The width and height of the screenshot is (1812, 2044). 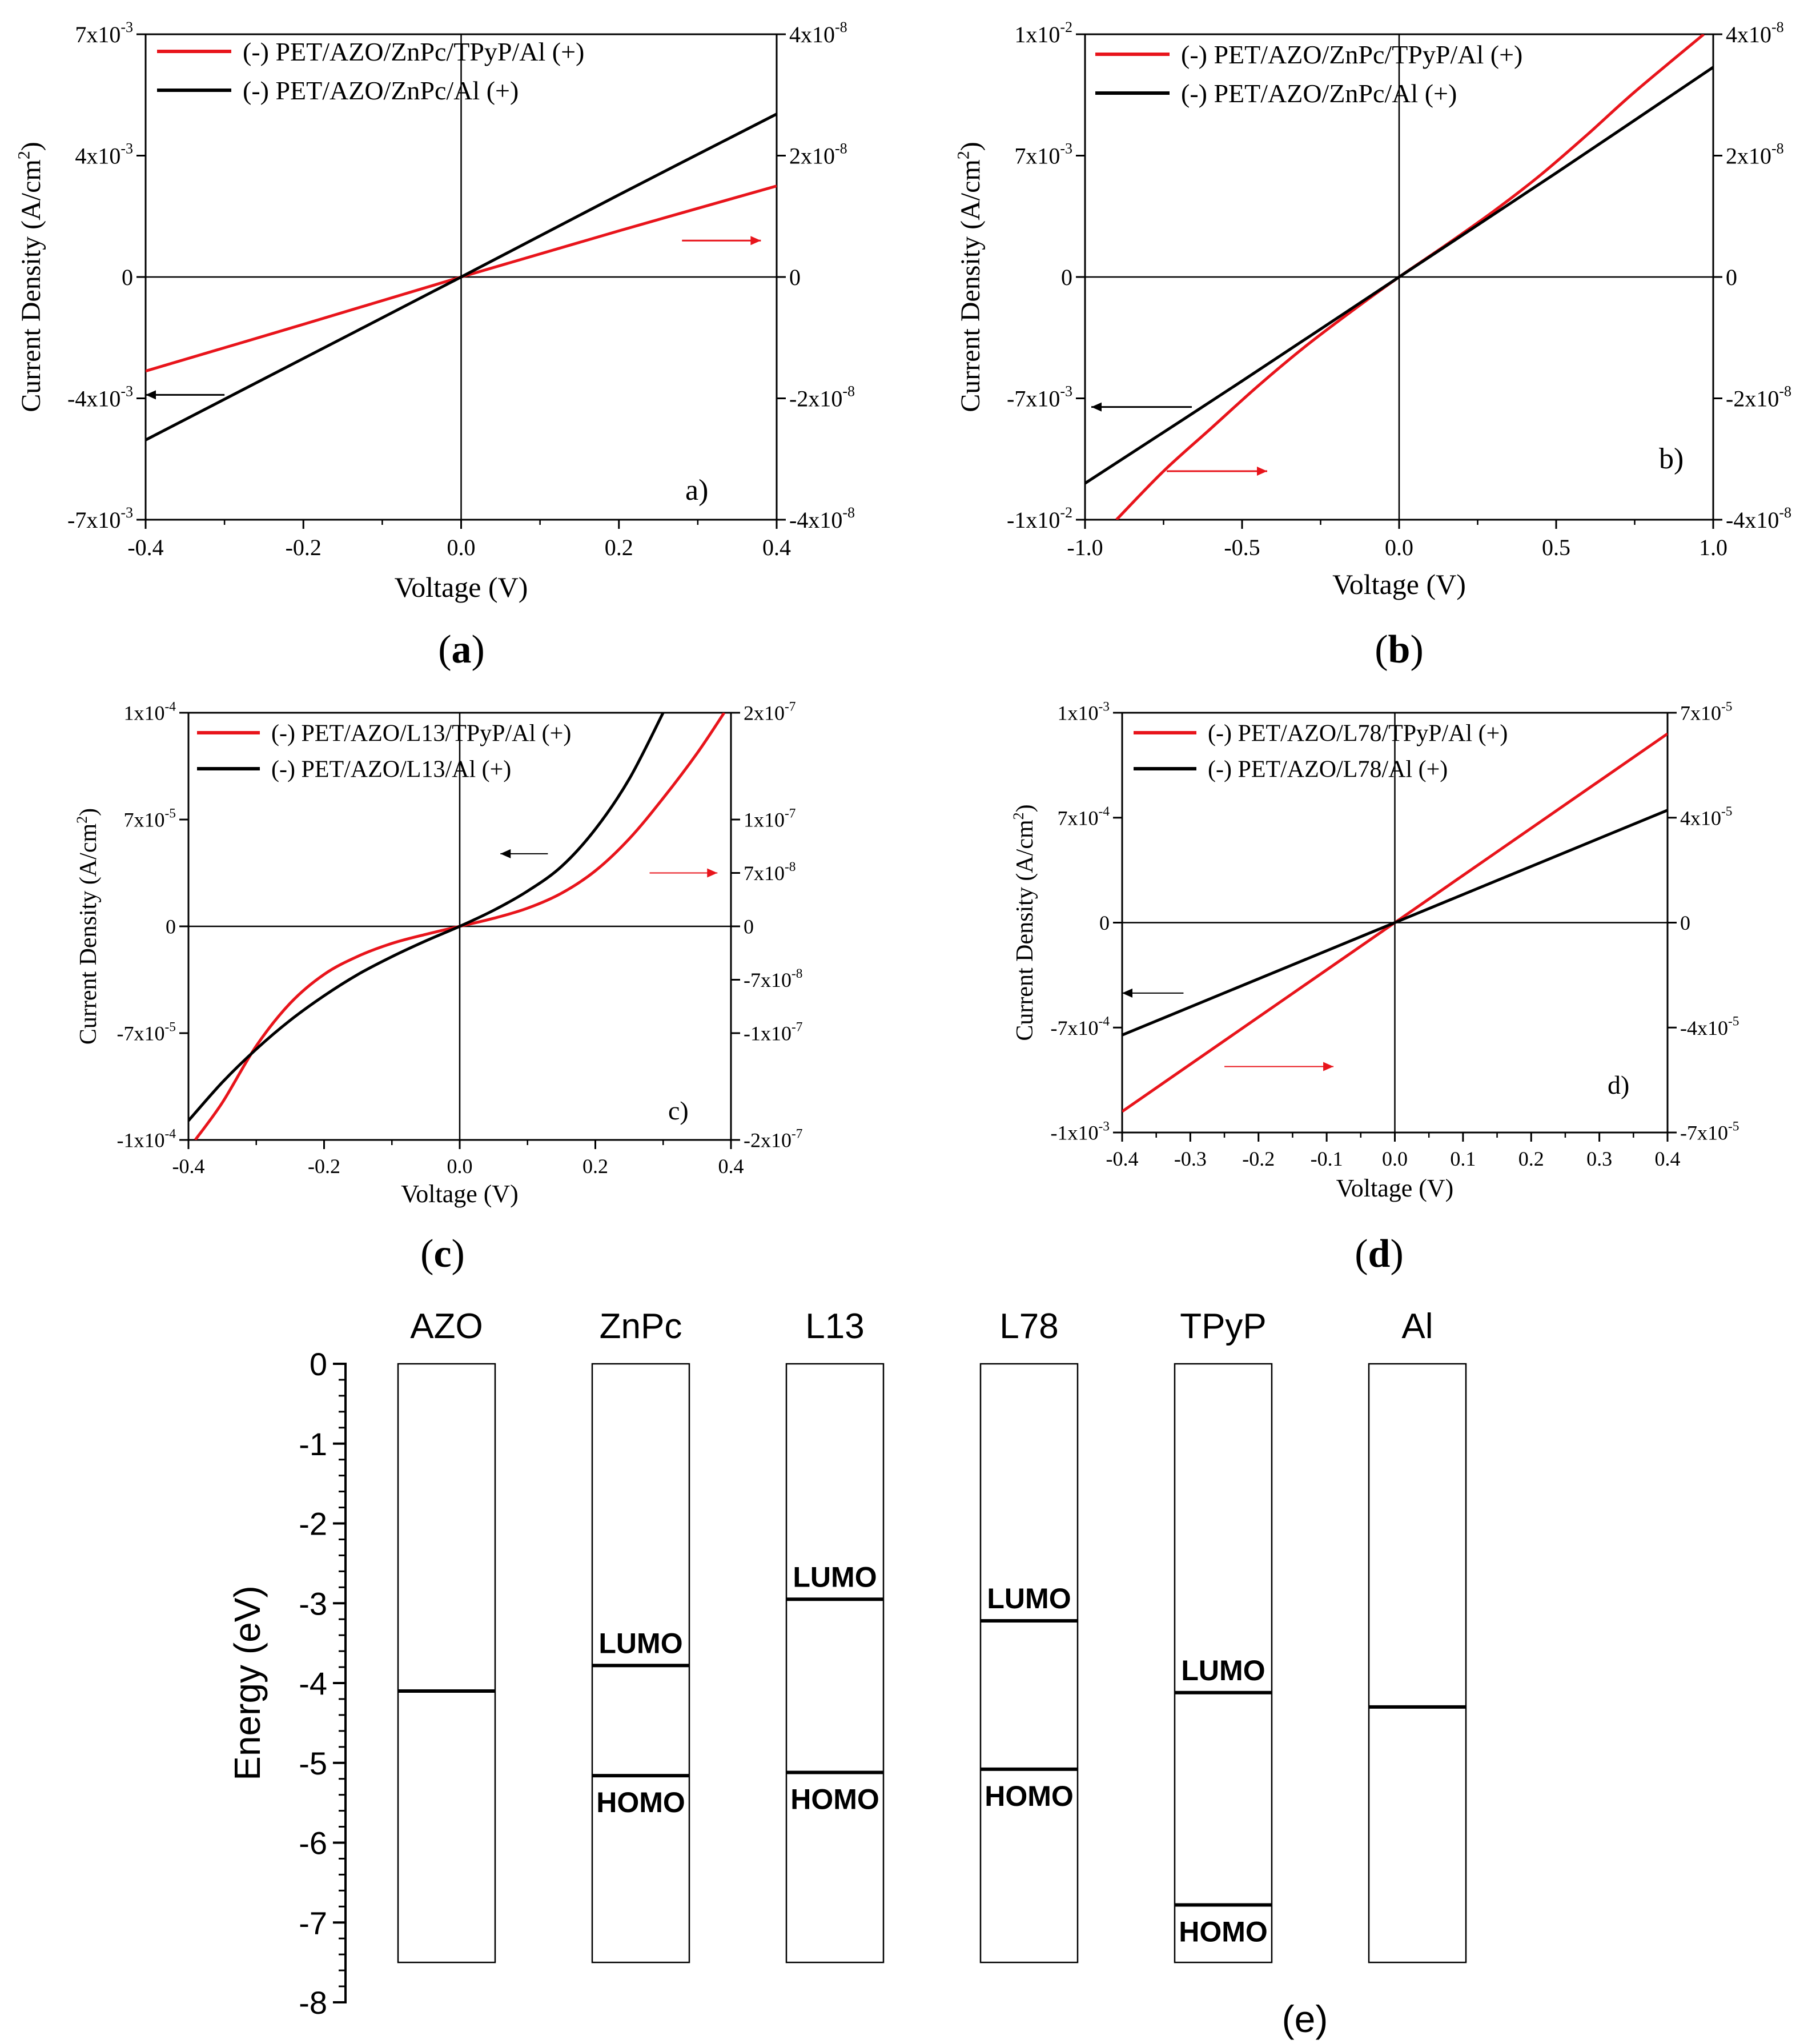 I want to click on left-tick-label: 4x10⁻³, so click(x=104, y=154).